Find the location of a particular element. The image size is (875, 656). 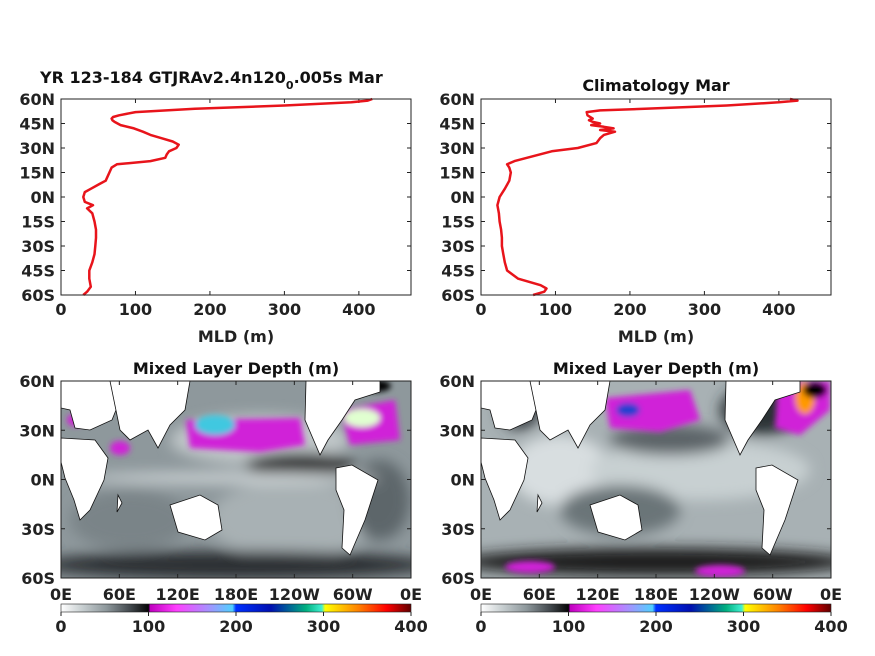

mld-profile-line-right is located at coordinates (647, 197).